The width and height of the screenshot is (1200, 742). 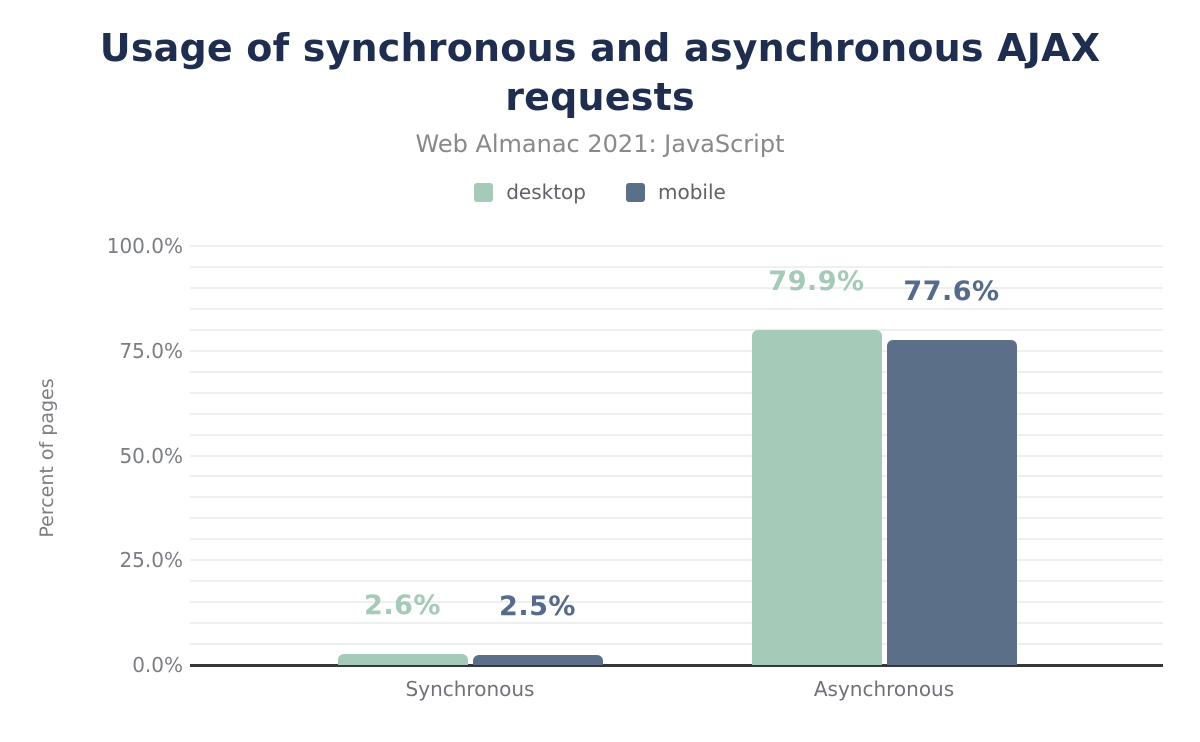 What do you see at coordinates (546, 192) in the screenshot?
I see `legend-label-desktop: desktop` at bounding box center [546, 192].